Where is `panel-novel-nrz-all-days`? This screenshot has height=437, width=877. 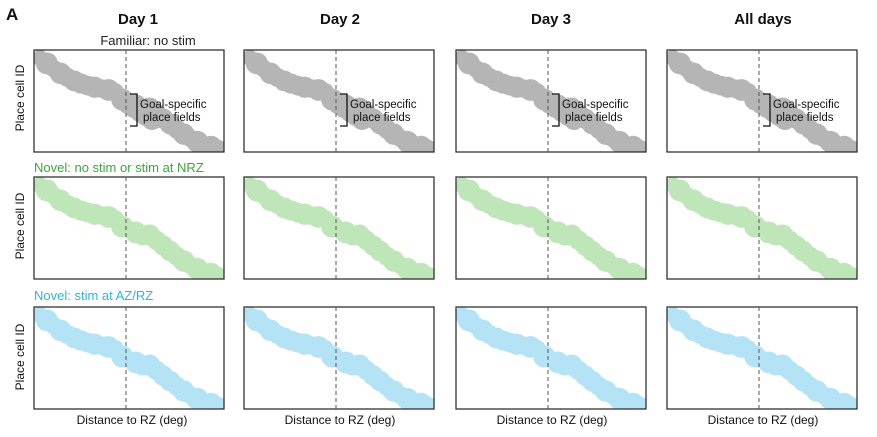
panel-novel-nrz-all-days is located at coordinates (762, 228).